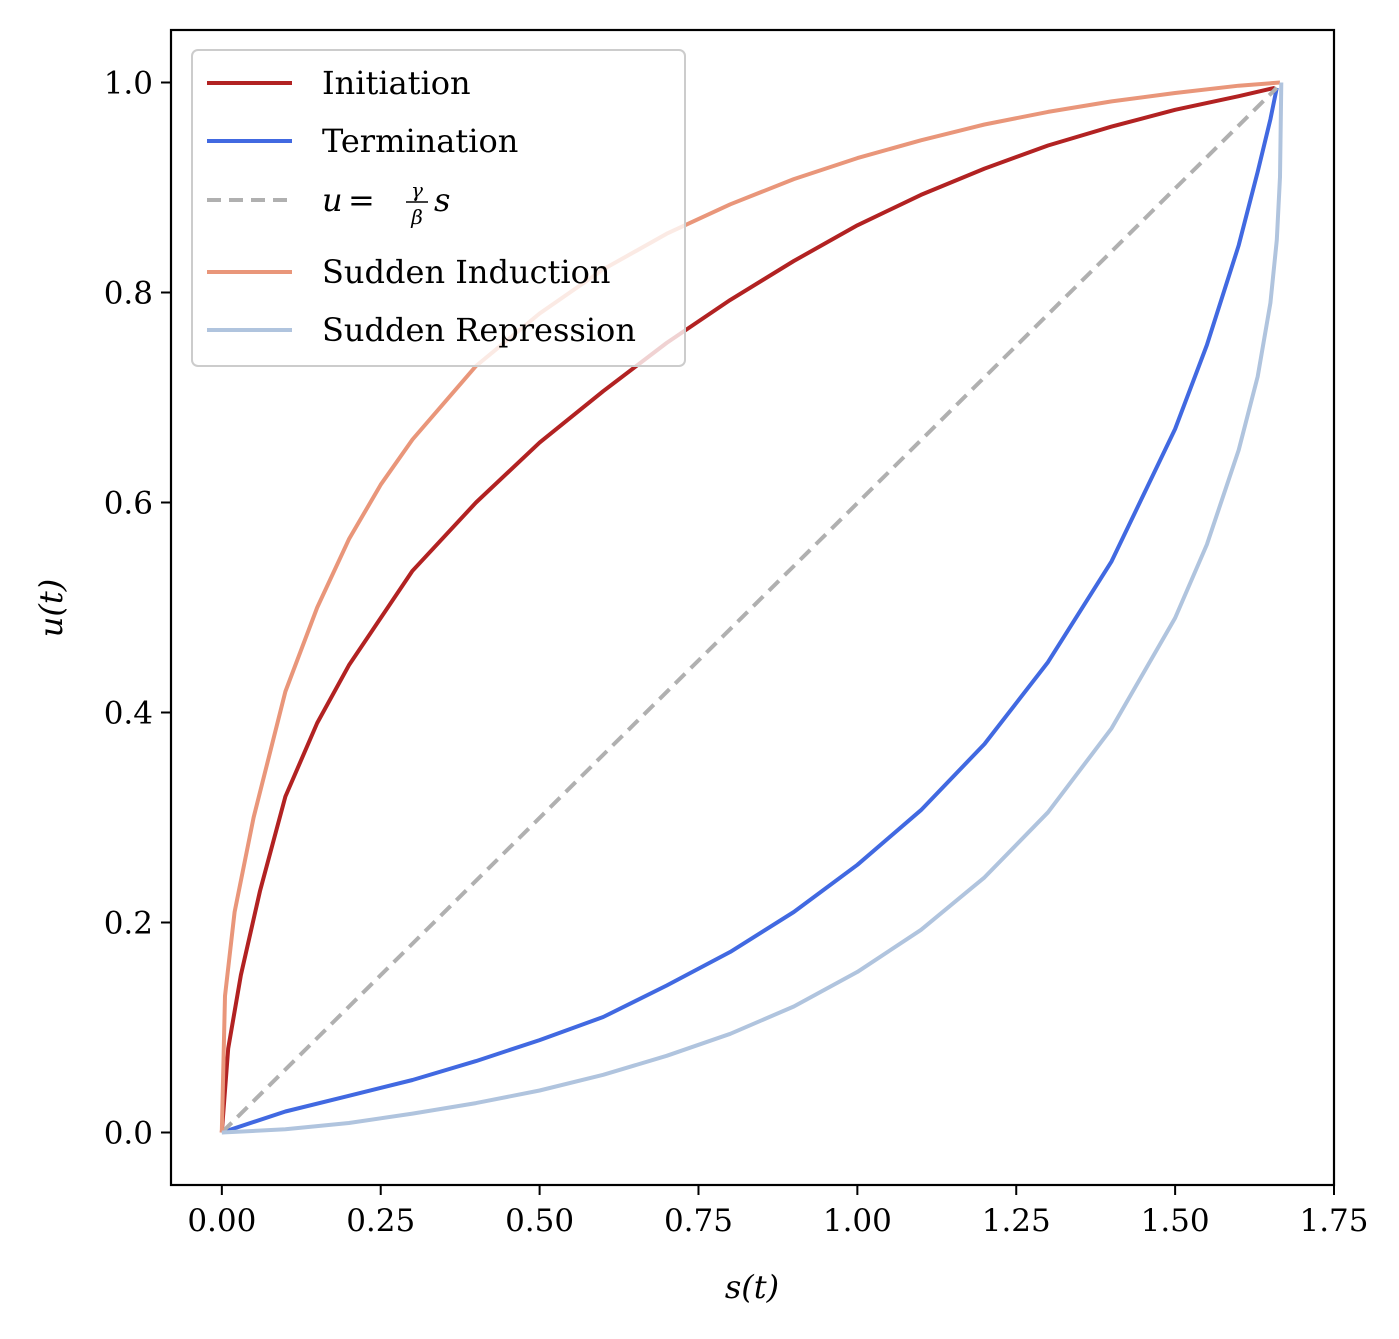 The width and height of the screenshot is (1399, 1339). I want to click on svg-text: β, so click(416, 217).